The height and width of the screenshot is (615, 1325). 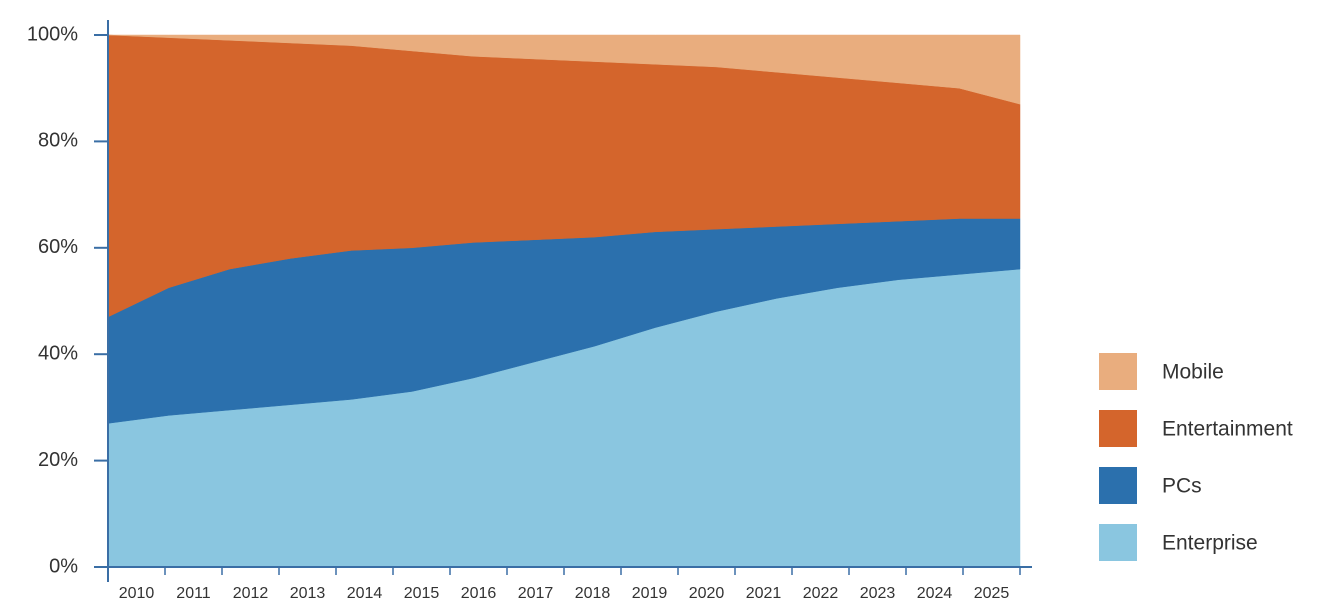 What do you see at coordinates (992, 593) in the screenshot?
I see `x-tick-label: 2025` at bounding box center [992, 593].